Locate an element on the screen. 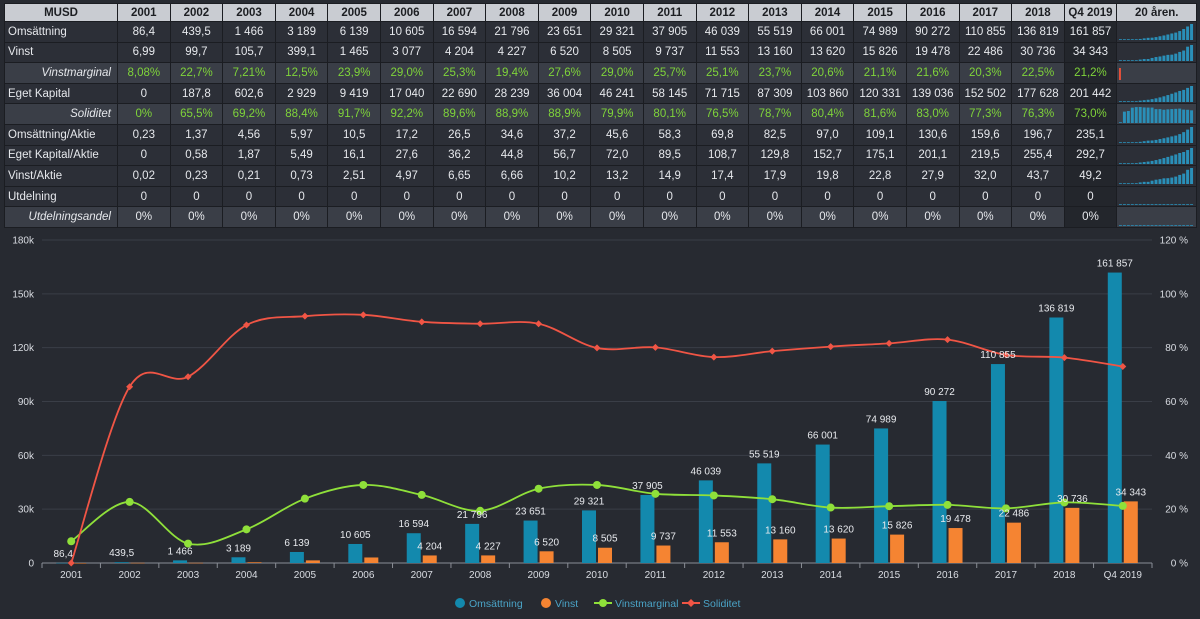 The image size is (1200, 619). table-cell: 14,9 is located at coordinates (669, 176).